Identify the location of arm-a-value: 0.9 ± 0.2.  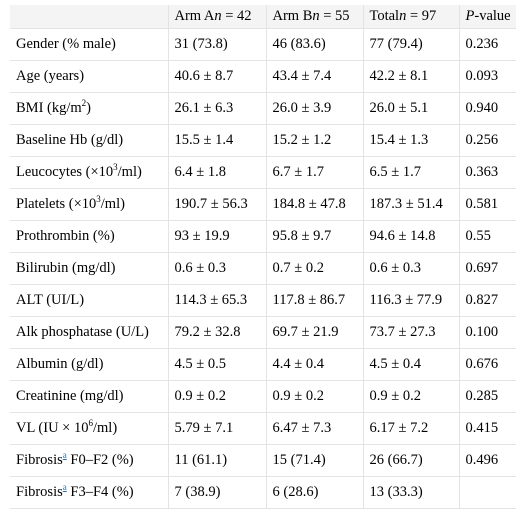
(217, 396).